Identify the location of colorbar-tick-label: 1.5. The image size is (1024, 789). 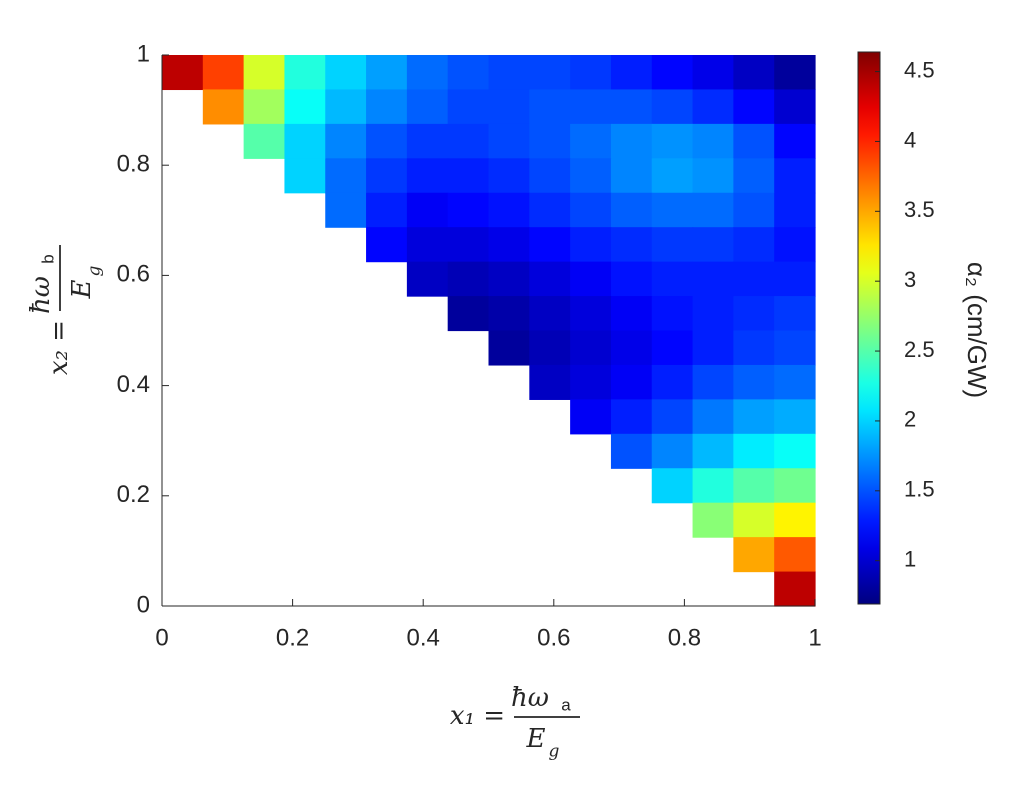
(919, 489).